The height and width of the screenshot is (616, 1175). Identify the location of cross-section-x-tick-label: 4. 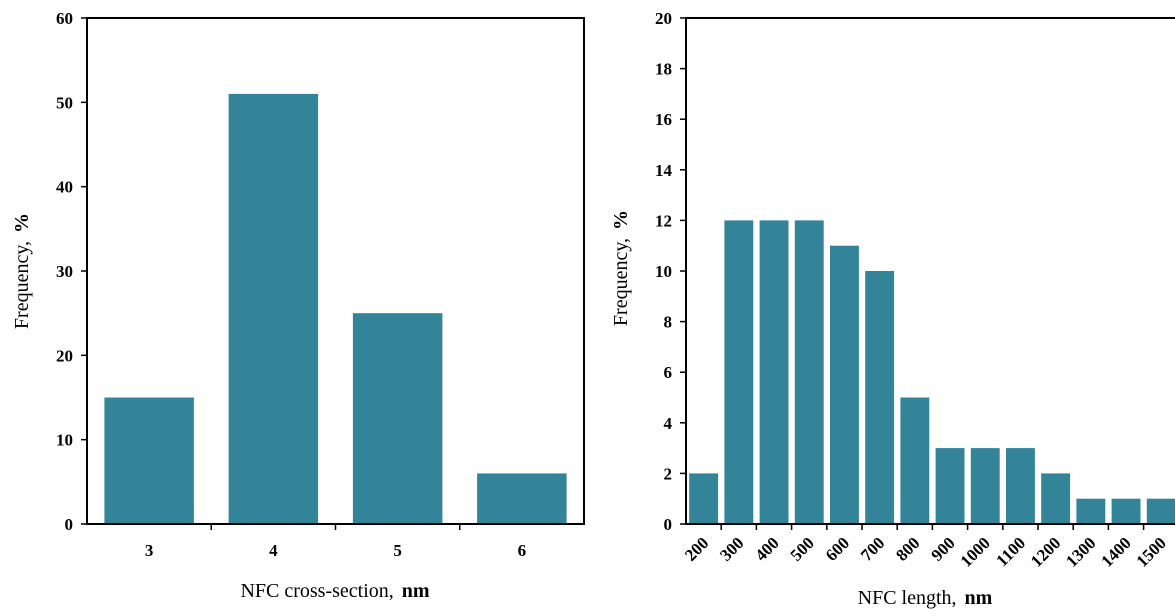
(273, 550).